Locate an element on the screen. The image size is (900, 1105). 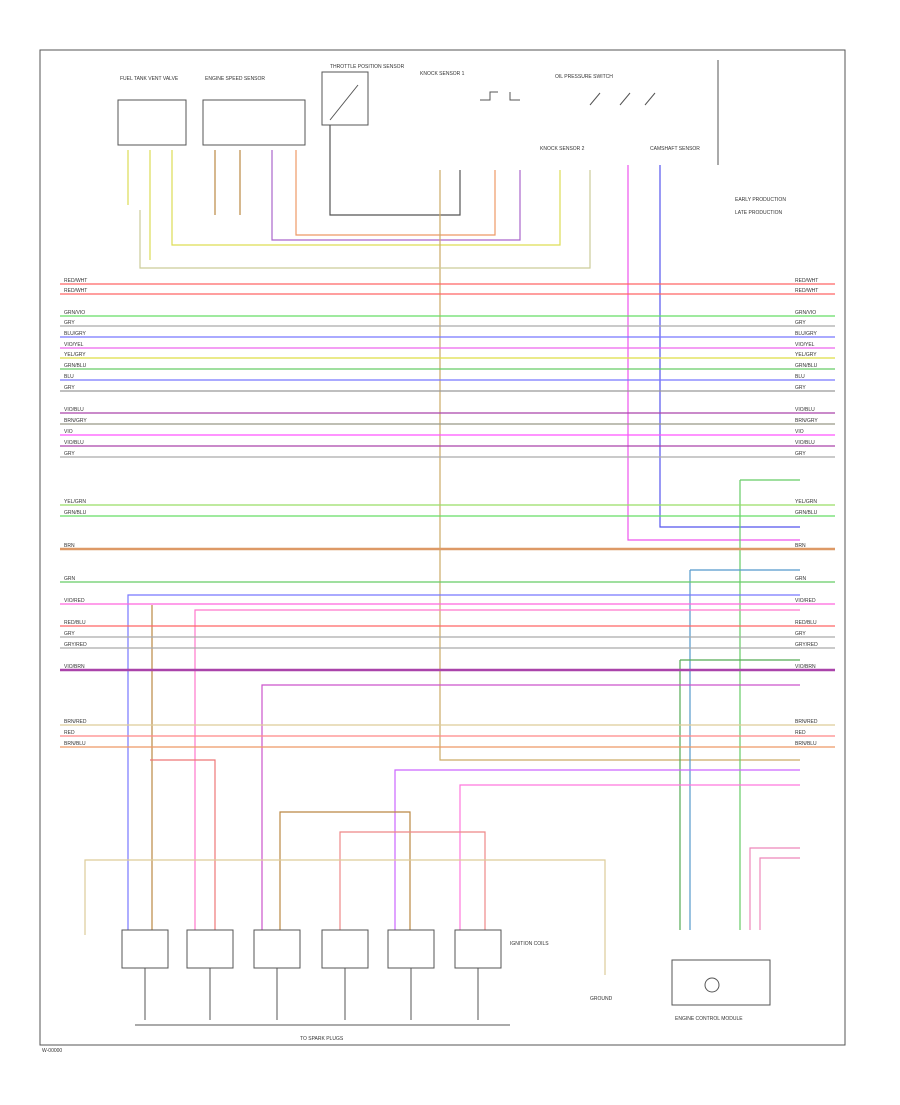
component-label: ENGINE SPEED SENSOR is located at coordinates (235, 79).